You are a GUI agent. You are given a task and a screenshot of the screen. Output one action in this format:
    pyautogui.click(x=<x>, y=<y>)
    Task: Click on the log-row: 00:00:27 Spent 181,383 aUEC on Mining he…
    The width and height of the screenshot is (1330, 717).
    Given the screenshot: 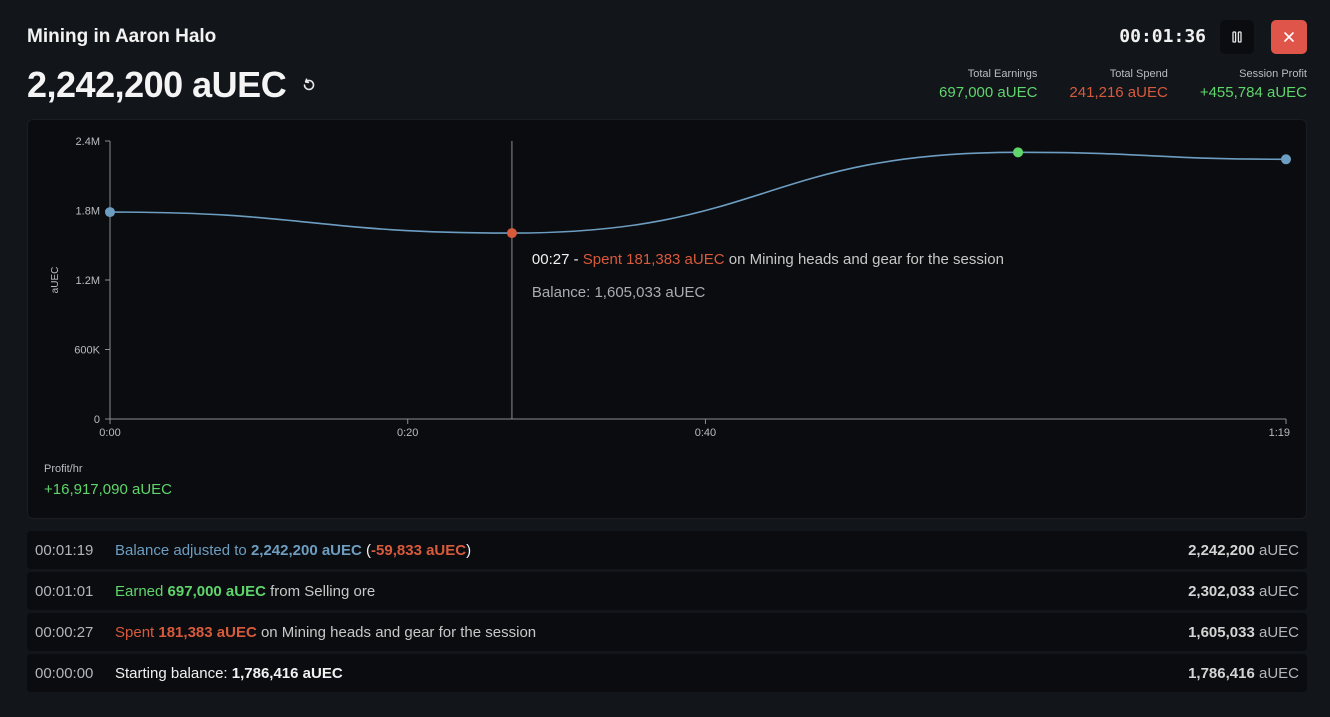 What is the action you would take?
    pyautogui.click(x=667, y=632)
    